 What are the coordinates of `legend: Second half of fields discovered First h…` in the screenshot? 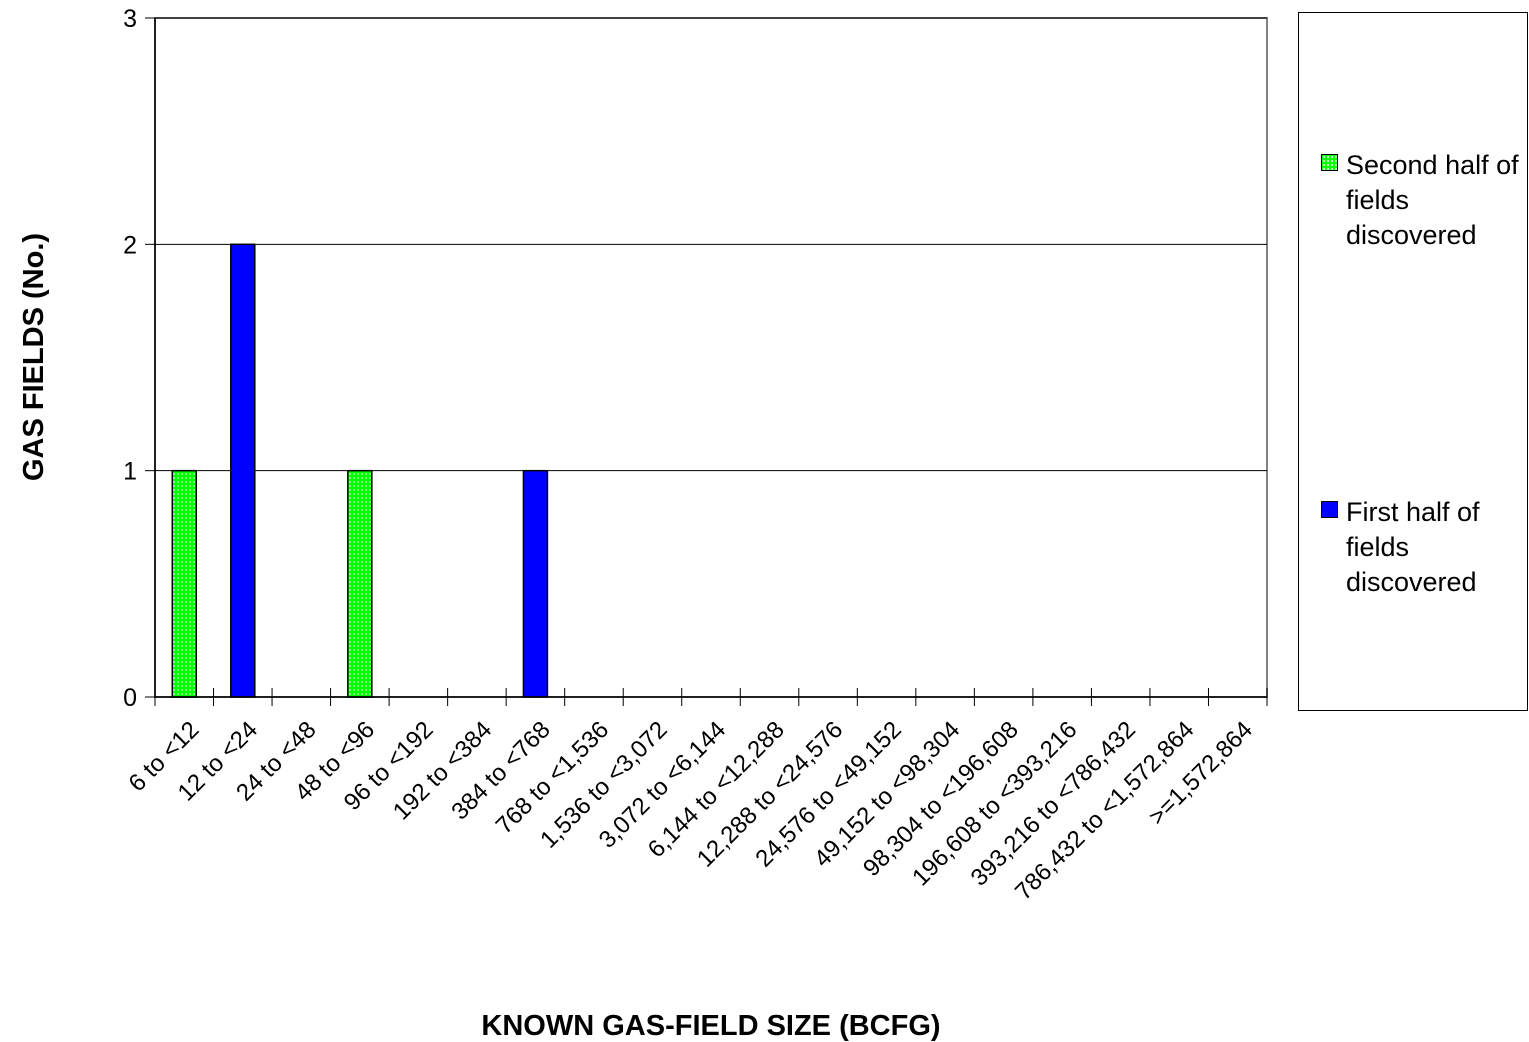 It's located at (1413, 361).